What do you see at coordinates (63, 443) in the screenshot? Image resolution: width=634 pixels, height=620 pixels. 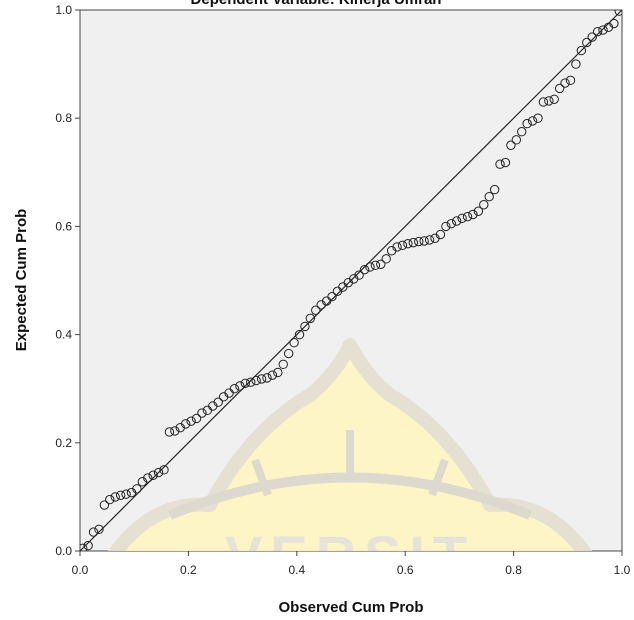 I see `y-tick-label: 0.2` at bounding box center [63, 443].